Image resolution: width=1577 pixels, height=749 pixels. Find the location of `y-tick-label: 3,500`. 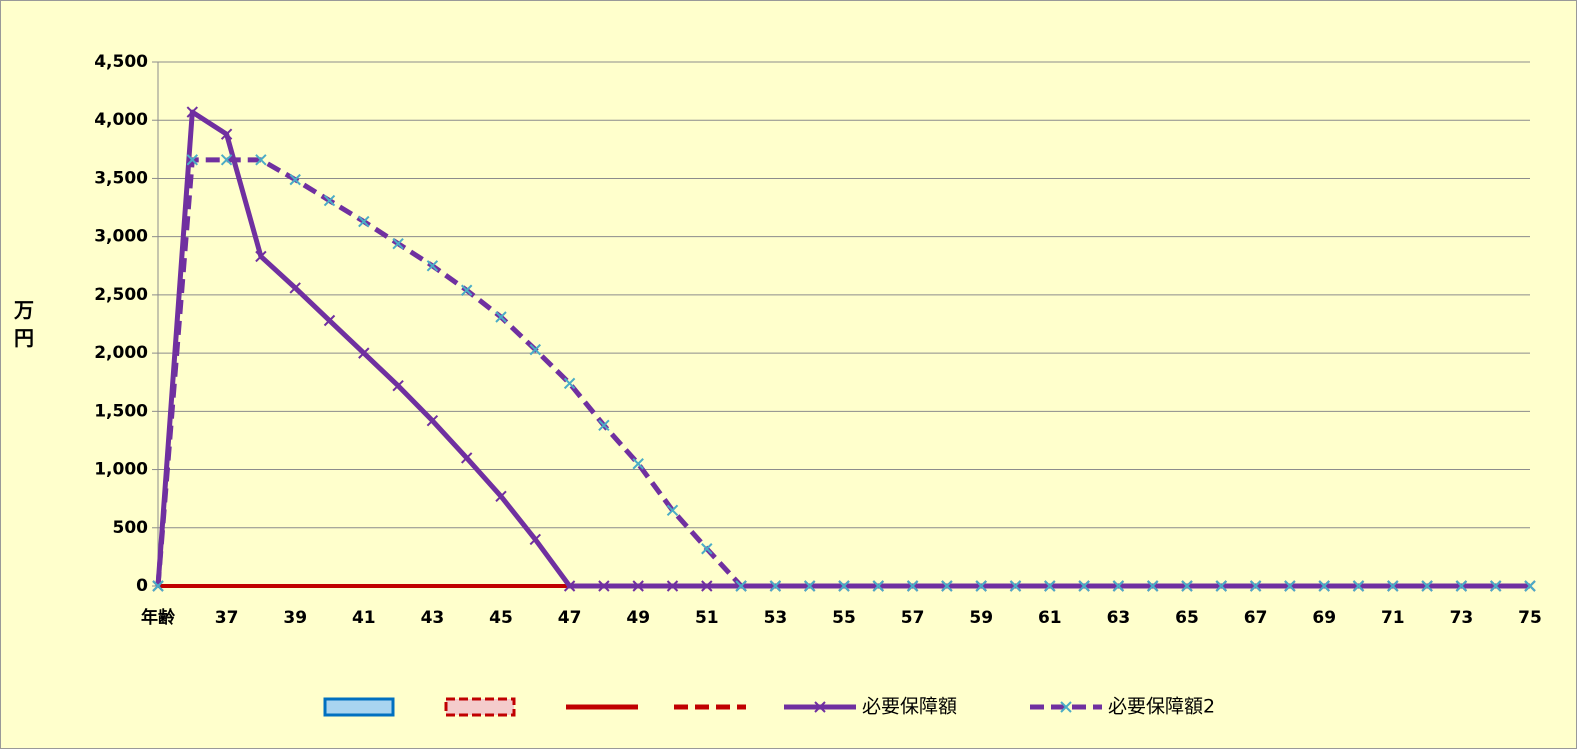

y-tick-label: 3,500 is located at coordinates (121, 178).